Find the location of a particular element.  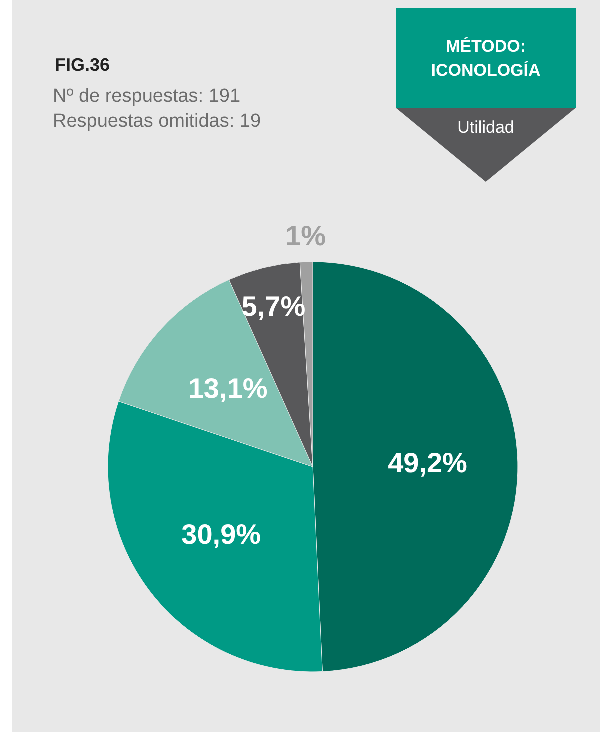

text: Nº de respuestas: 191 is located at coordinates (147, 96).